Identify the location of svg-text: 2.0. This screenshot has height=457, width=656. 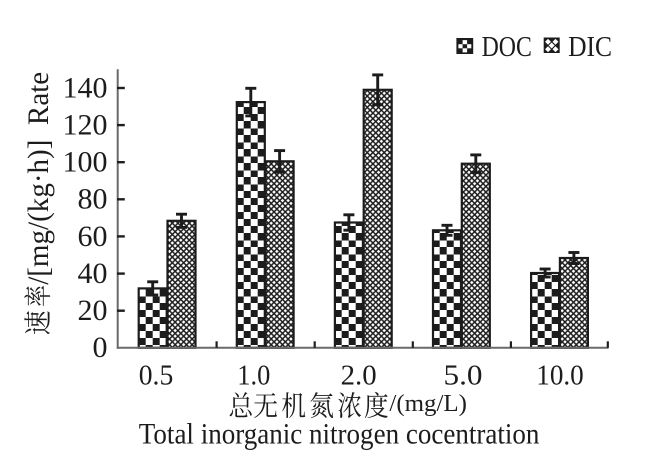
(359, 375).